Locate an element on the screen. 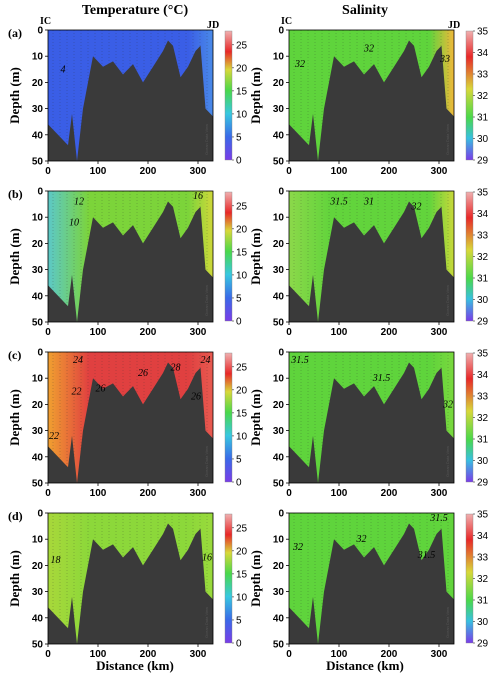  row-label: (b) is located at coordinates (15, 194).